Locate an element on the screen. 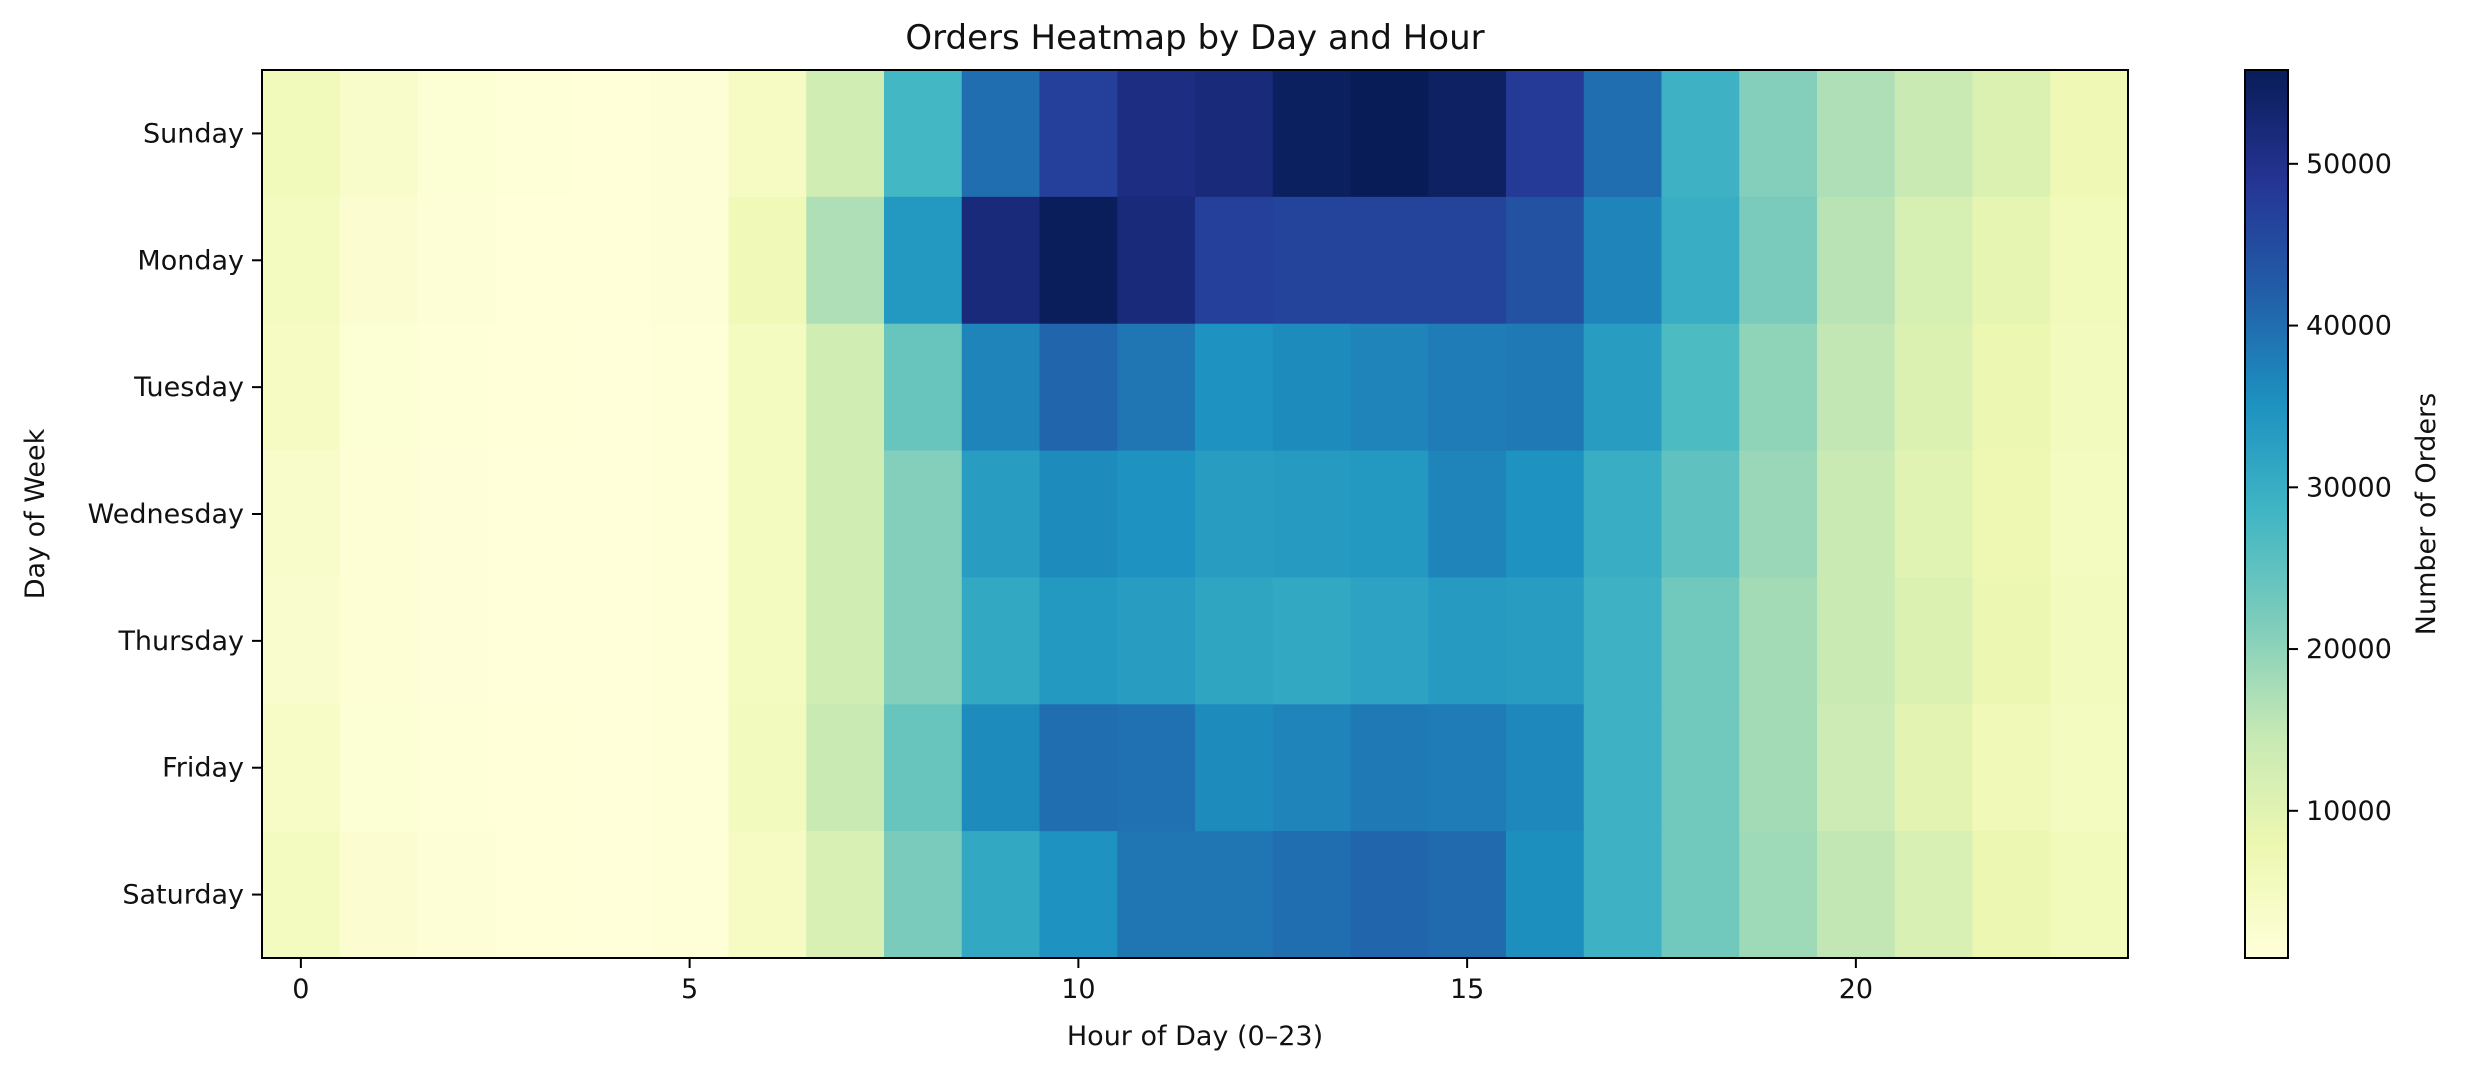 The width and height of the screenshot is (2469, 1072). x-tick-label: 10 is located at coordinates (1078, 989).